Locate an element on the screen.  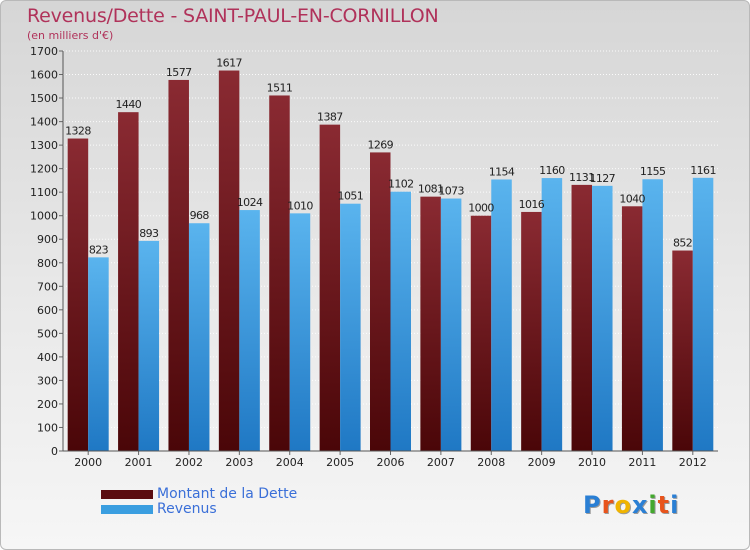
data-label-revenus: 1010 is located at coordinates (300, 205).